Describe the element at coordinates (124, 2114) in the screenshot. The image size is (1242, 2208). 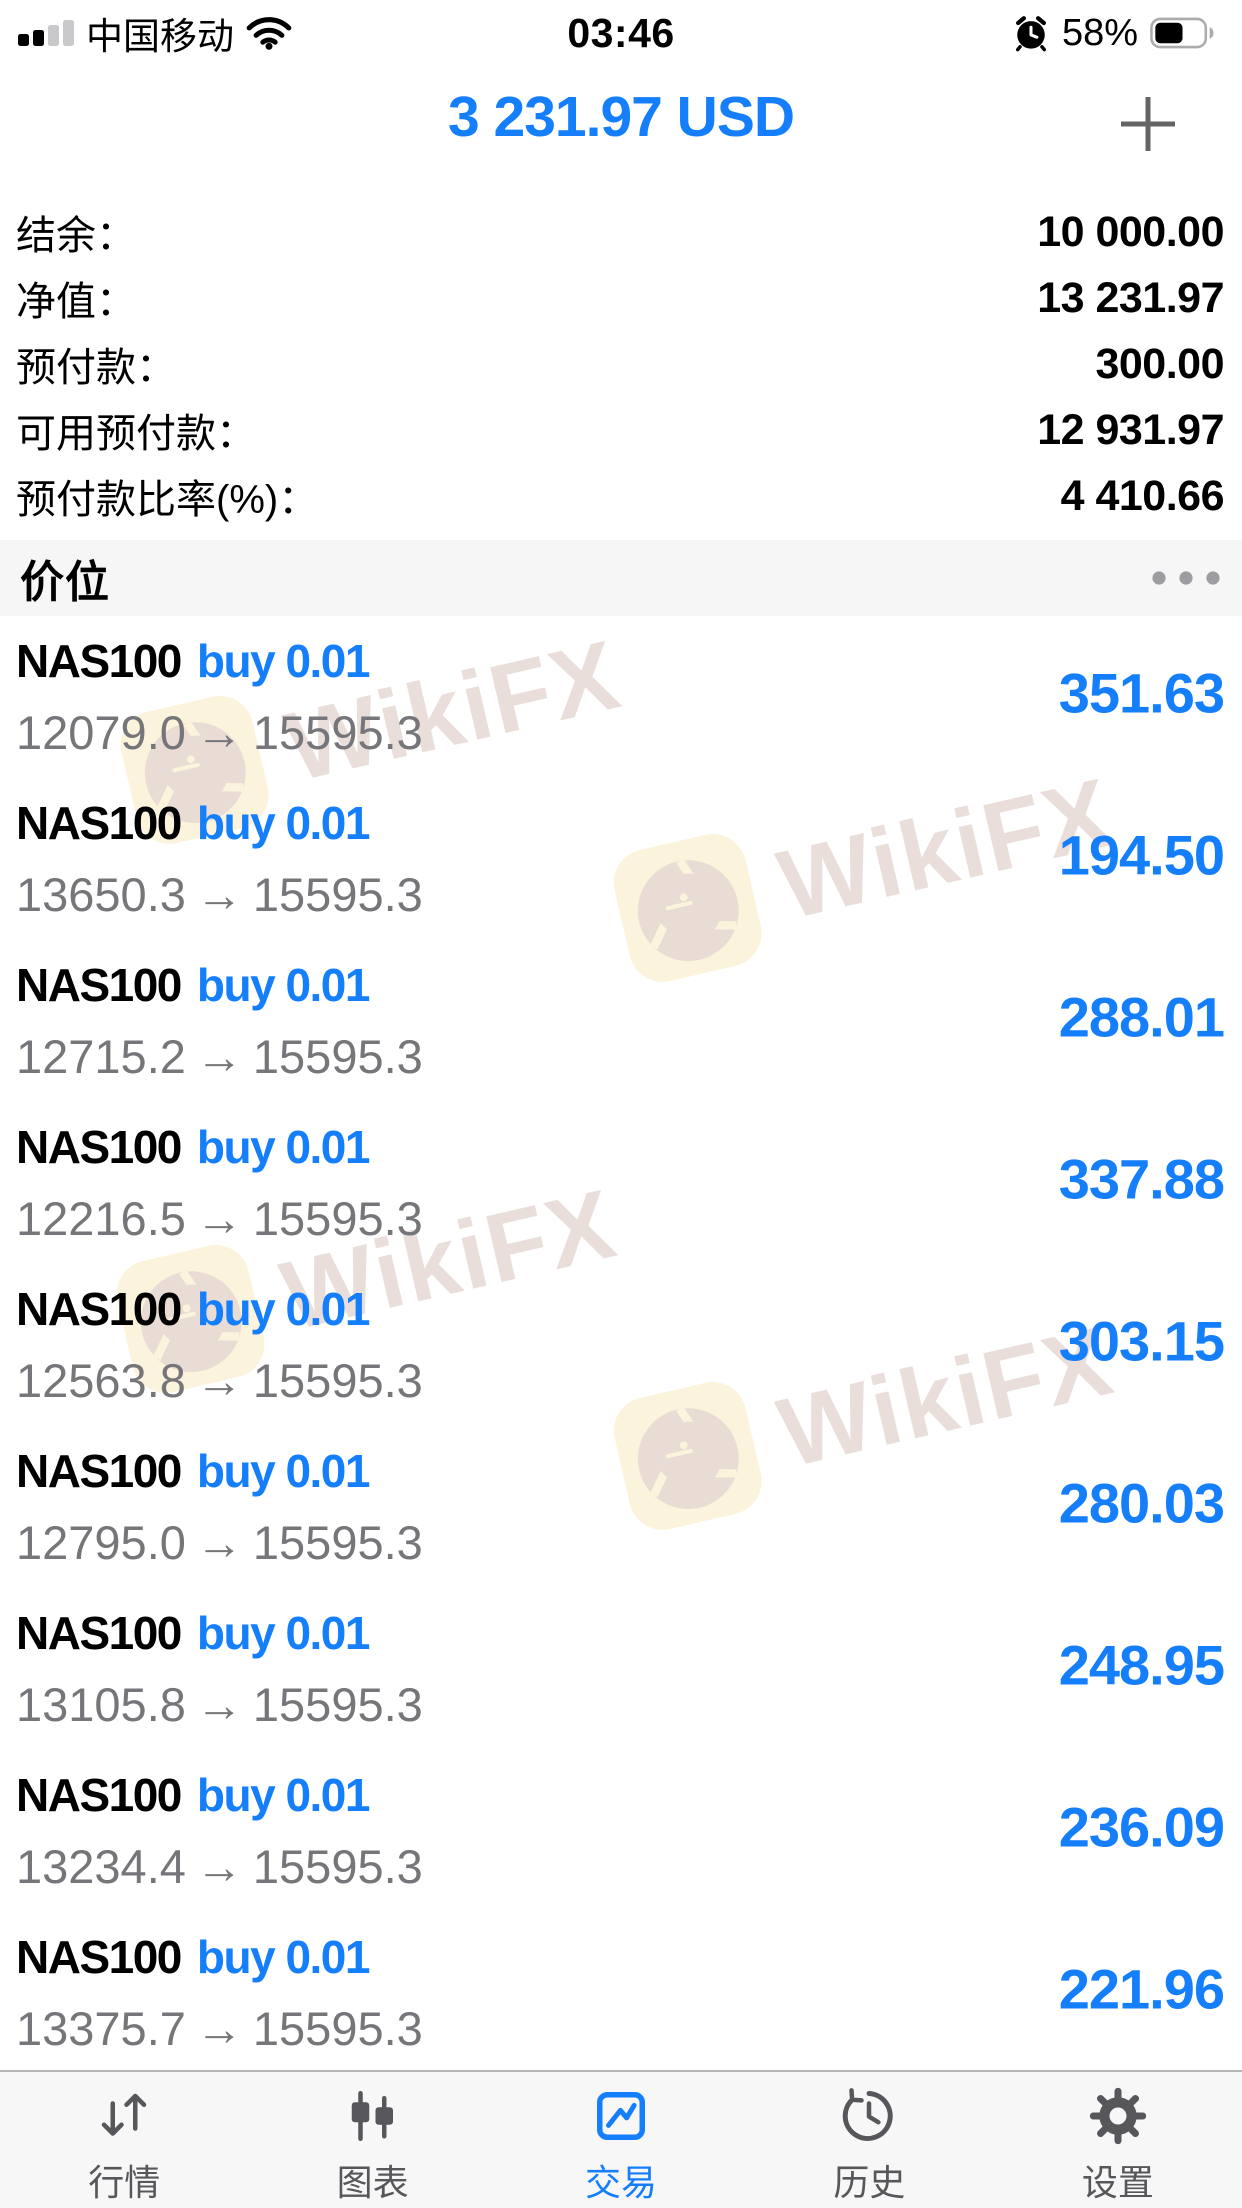
I see `arrows-up-down-icon` at that location.